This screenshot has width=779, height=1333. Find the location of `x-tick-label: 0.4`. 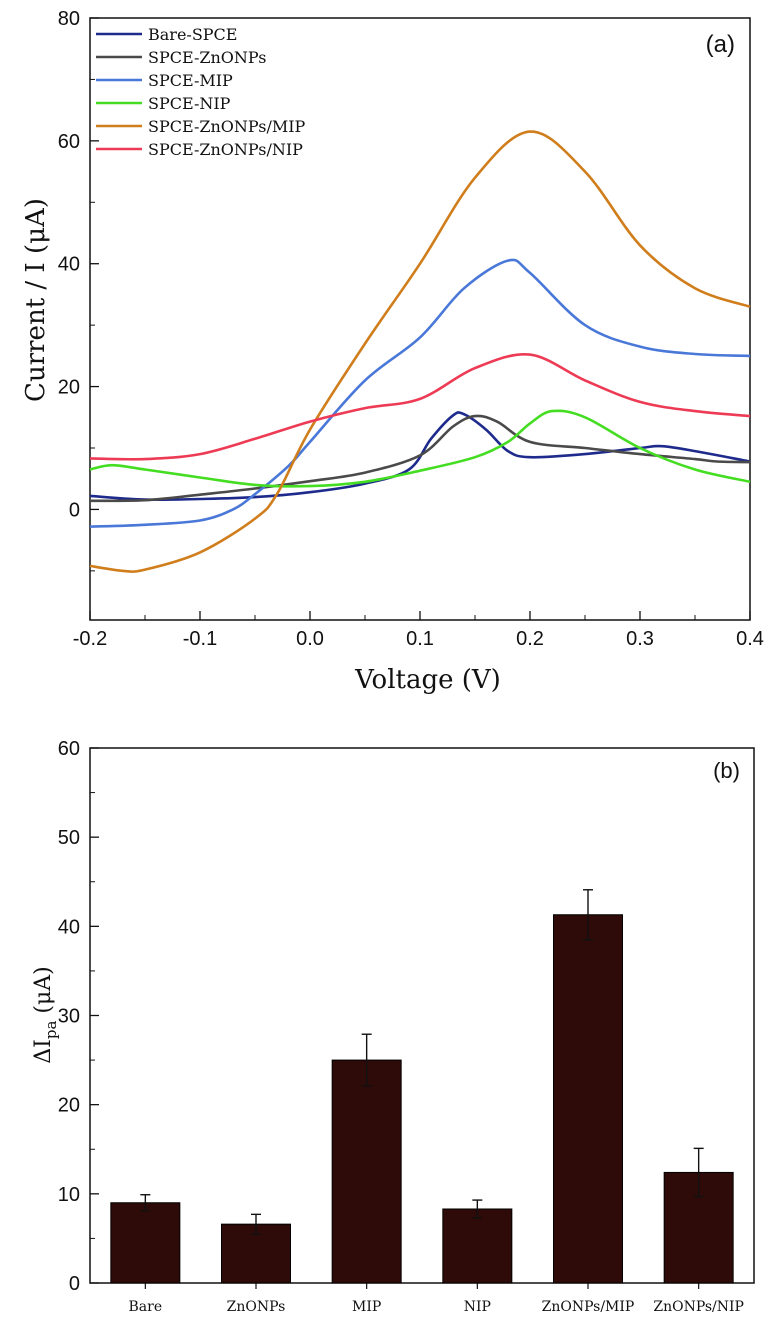

x-tick-label: 0.4 is located at coordinates (750, 639).